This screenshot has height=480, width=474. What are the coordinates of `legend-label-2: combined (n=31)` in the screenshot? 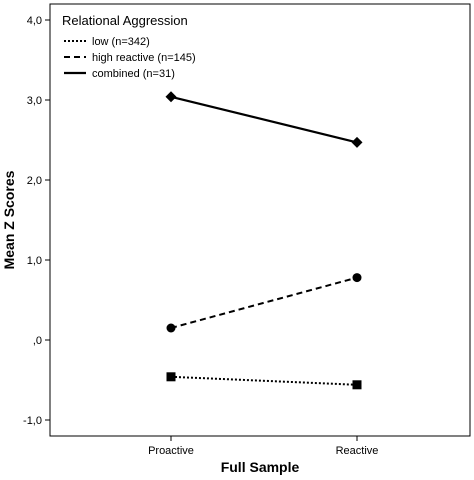 It's located at (133, 74).